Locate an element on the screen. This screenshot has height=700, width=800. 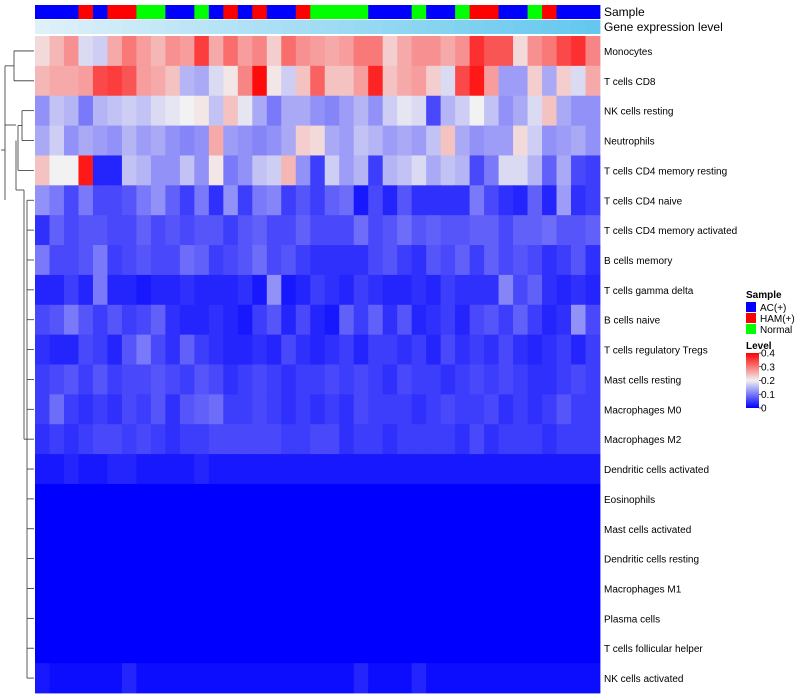
sample-legend-items: AC(+)HAM(+)Normal is located at coordinates (770, 319).